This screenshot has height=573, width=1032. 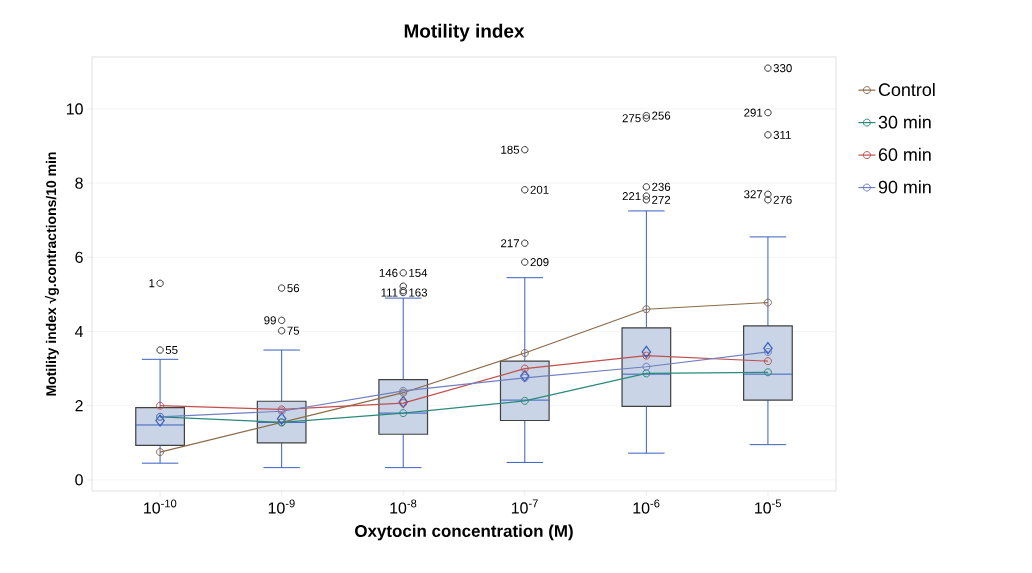 What do you see at coordinates (281, 506) in the screenshot?
I see `x-tick-label: 10$^{-9}$` at bounding box center [281, 506].